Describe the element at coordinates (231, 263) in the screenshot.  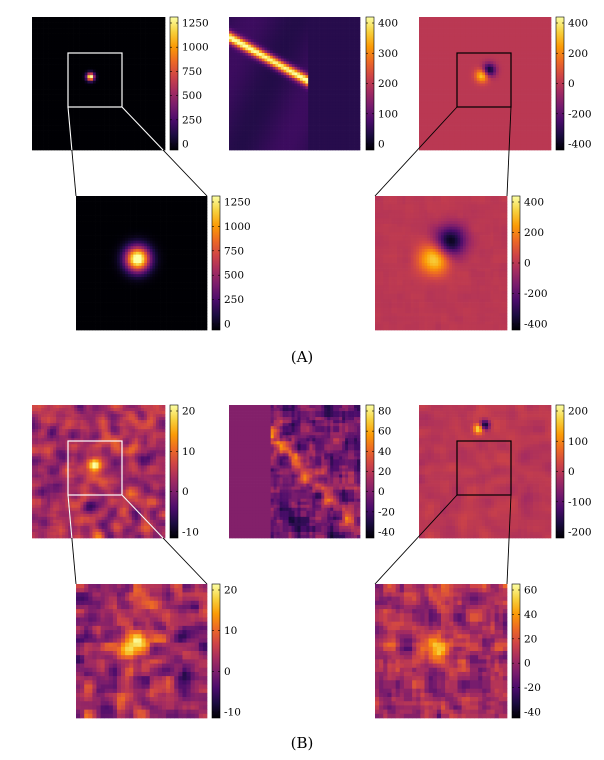
I see `a-source-zoom-colorbar: 1250 1000 750 500 250 0` at that location.